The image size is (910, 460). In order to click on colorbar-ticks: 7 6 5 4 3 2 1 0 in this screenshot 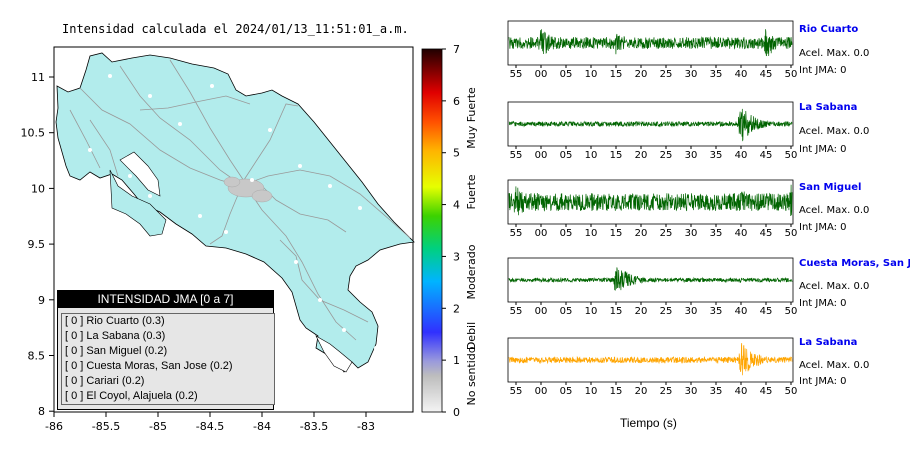, I will do `click(451, 231)`.